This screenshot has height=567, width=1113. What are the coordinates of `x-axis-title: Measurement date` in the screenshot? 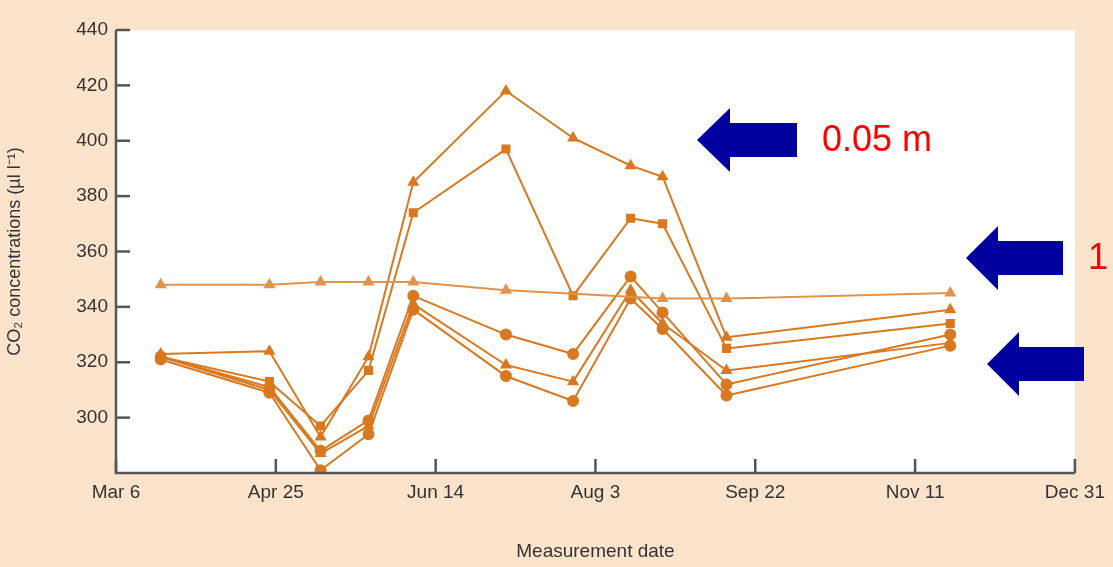 It's located at (595, 550).